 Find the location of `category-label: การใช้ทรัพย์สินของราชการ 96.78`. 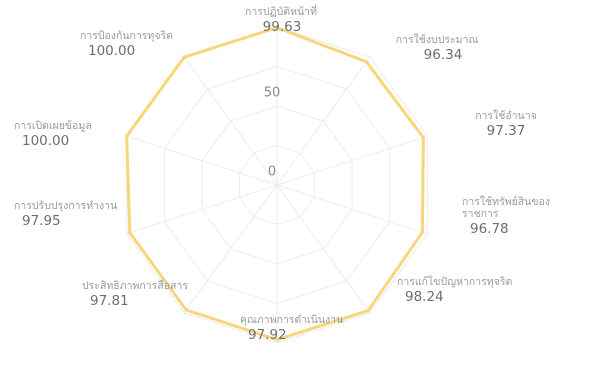

category-label: การใช้ทรัพย์สินของราชการ 96.78 is located at coordinates (521, 217).